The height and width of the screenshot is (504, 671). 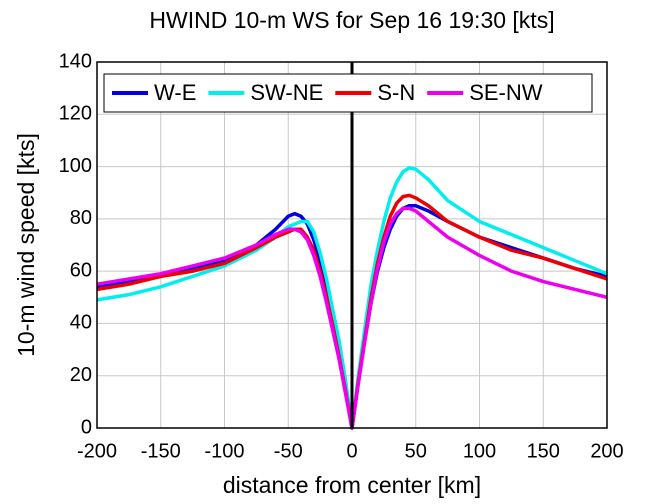 What do you see at coordinates (161, 451) in the screenshot?
I see `x-tick-label: -150` at bounding box center [161, 451].